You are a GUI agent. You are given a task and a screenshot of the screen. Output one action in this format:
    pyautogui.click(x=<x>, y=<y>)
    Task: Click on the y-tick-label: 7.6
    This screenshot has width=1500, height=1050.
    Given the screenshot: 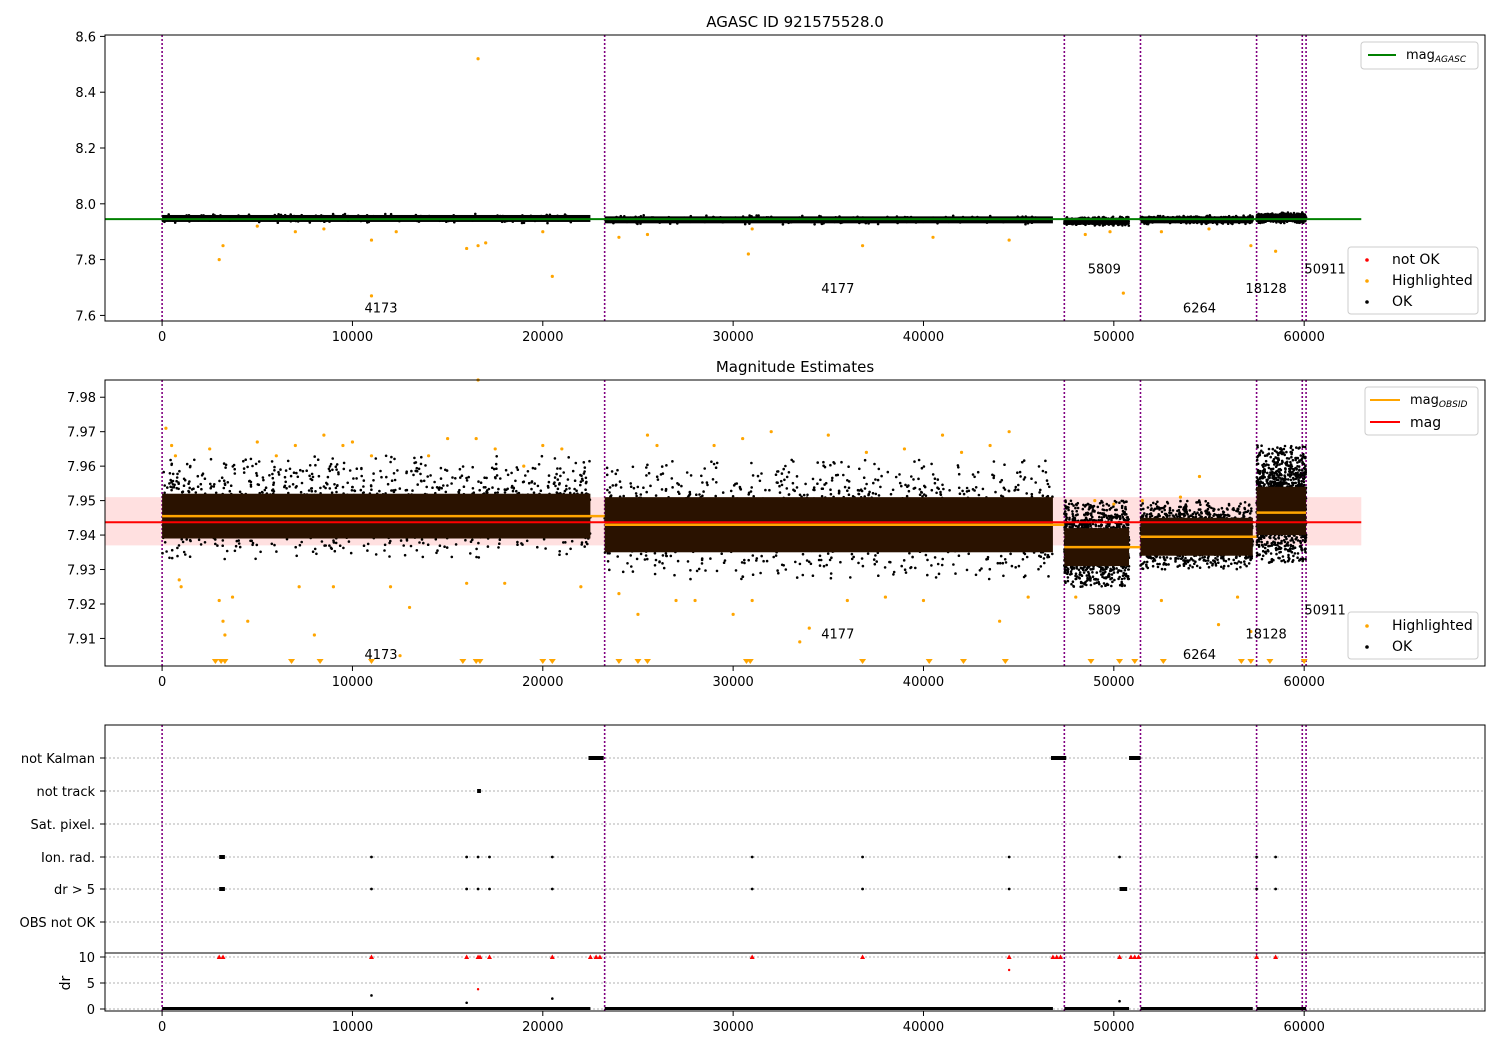 What is the action you would take?
    pyautogui.click(x=85, y=316)
    